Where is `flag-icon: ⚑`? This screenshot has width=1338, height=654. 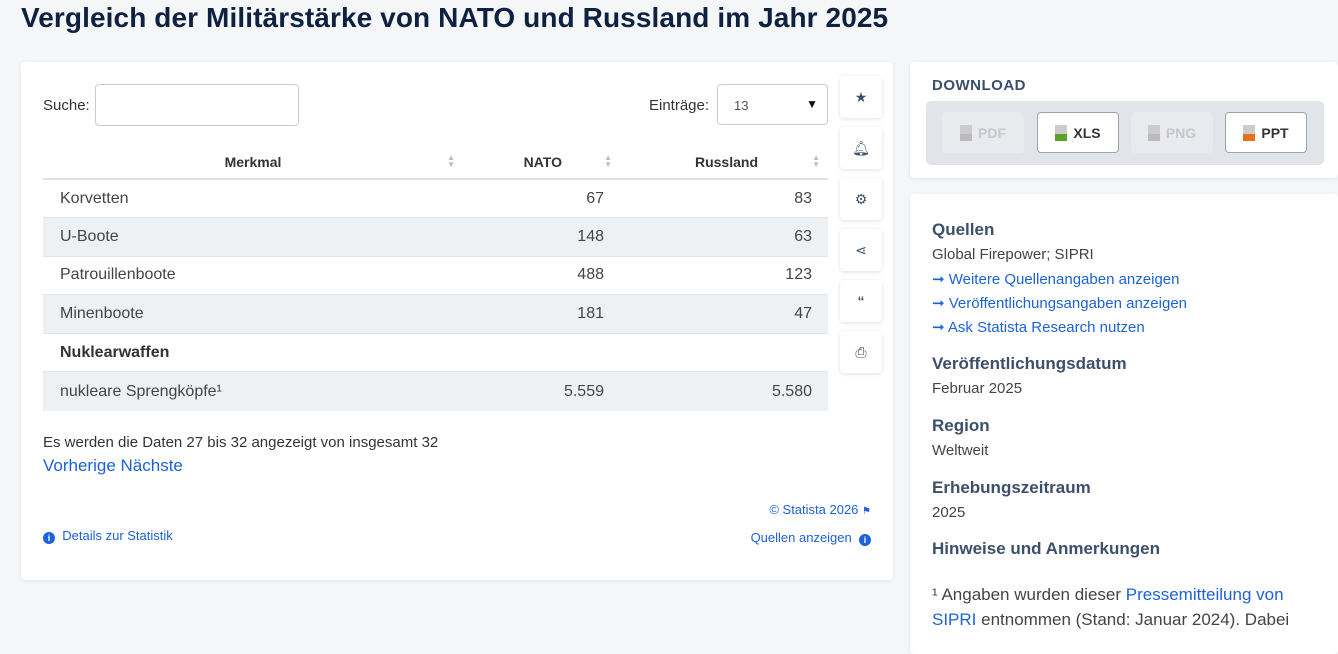
flag-icon: ⚑ is located at coordinates (866, 511).